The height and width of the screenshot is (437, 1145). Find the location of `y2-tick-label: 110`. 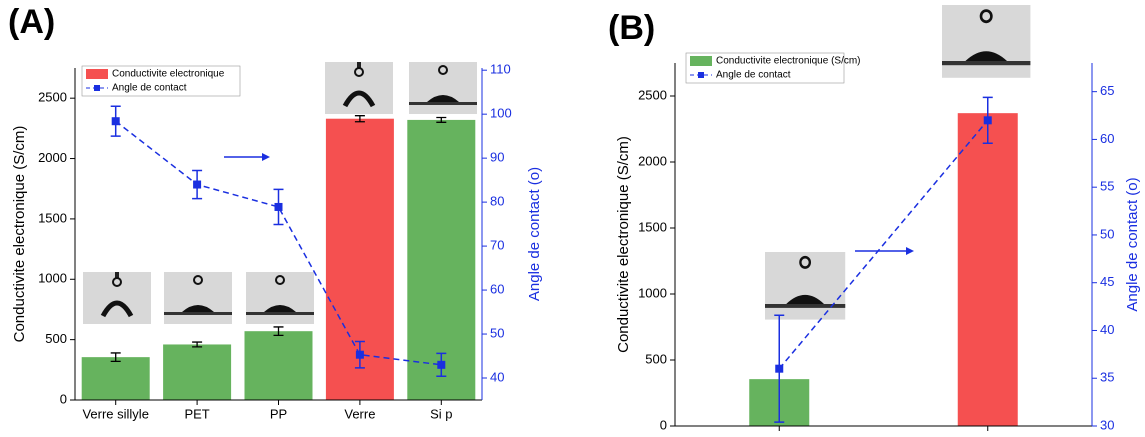

y2-tick-label: 110 is located at coordinates (500, 69).